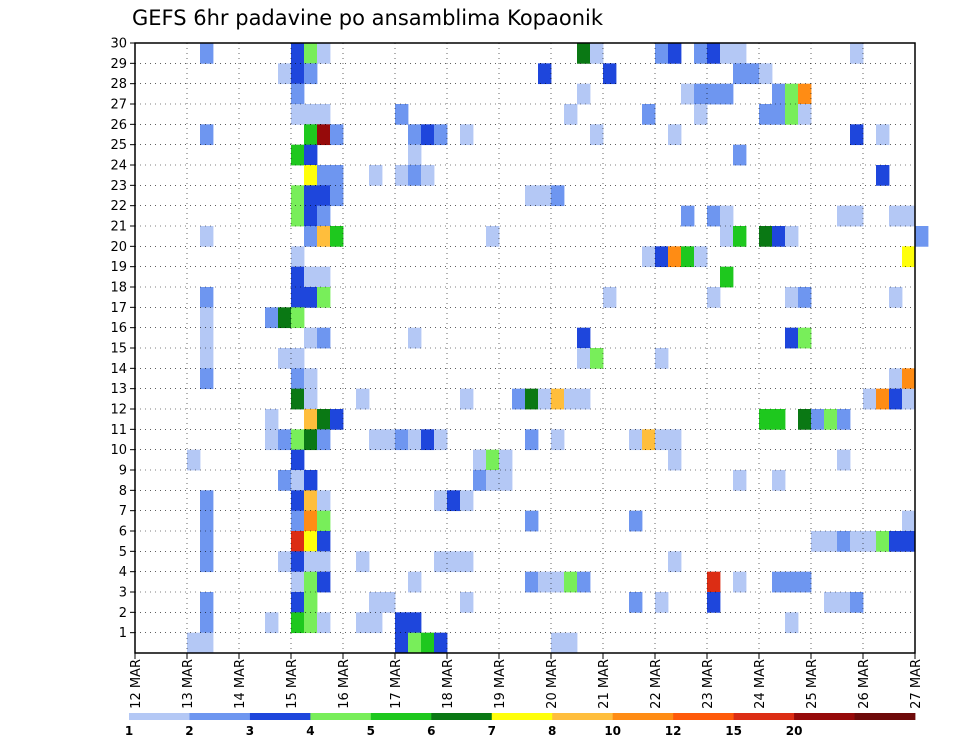 The image size is (960, 746). I want to click on y-tick-label: 9, so click(123, 471).